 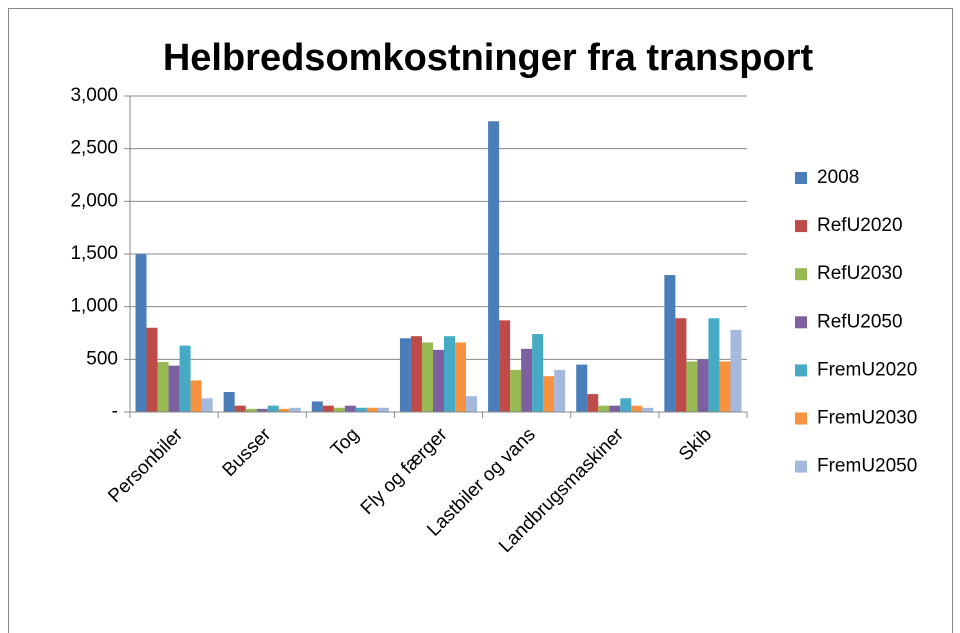 I want to click on legend-label: RefU2050, so click(x=860, y=321).